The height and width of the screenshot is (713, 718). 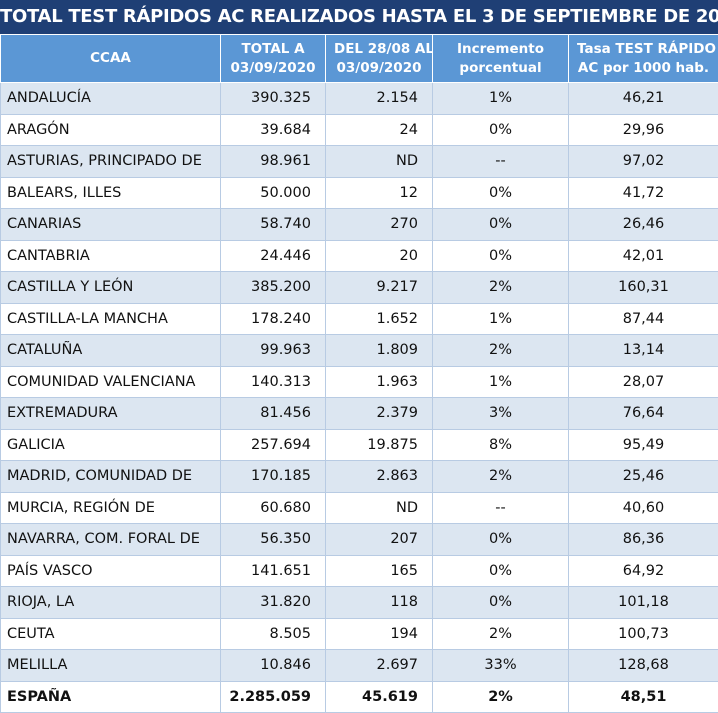 I want to click on header-line: porcentual, so click(x=500, y=67).